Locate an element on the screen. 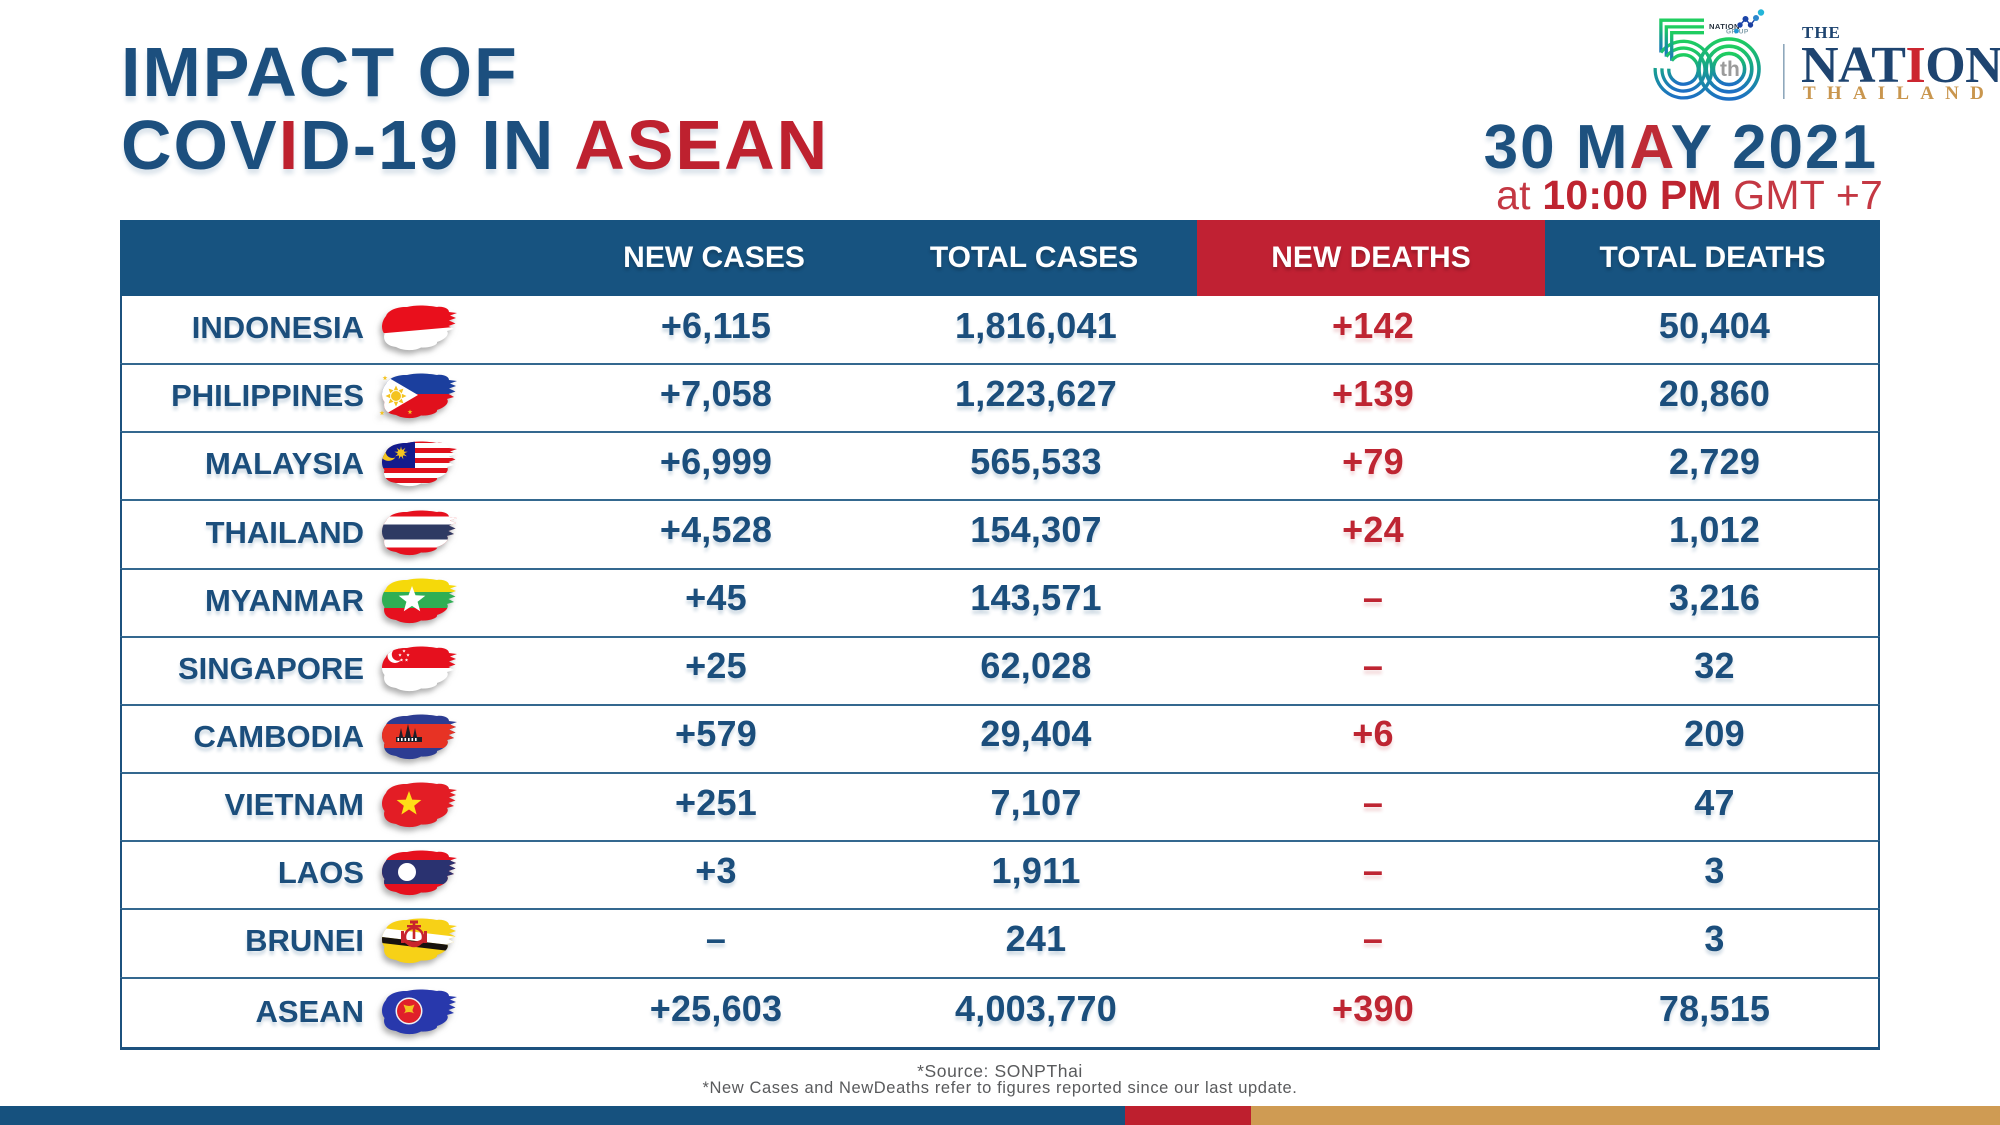 Image resolution: width=2000 pixels, height=1125 pixels. svg-text: th is located at coordinates (1730, 69).